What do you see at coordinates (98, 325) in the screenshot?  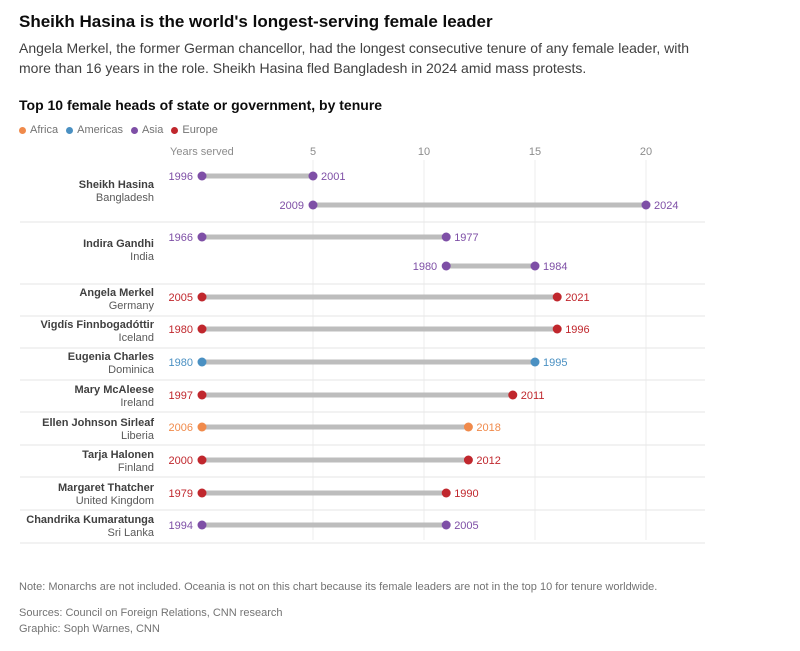 I see `leader-name: Vigdís Finnbogadóttir` at bounding box center [98, 325].